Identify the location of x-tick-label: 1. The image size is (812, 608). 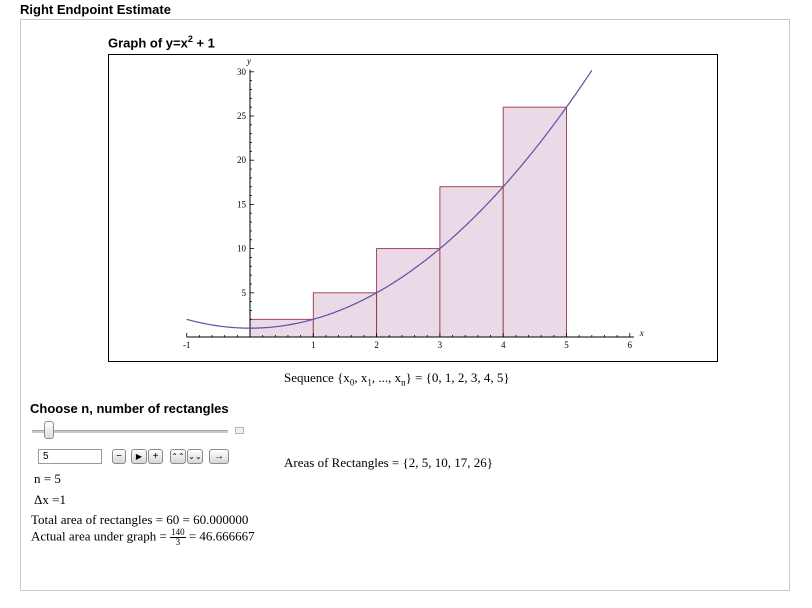
(313, 345).